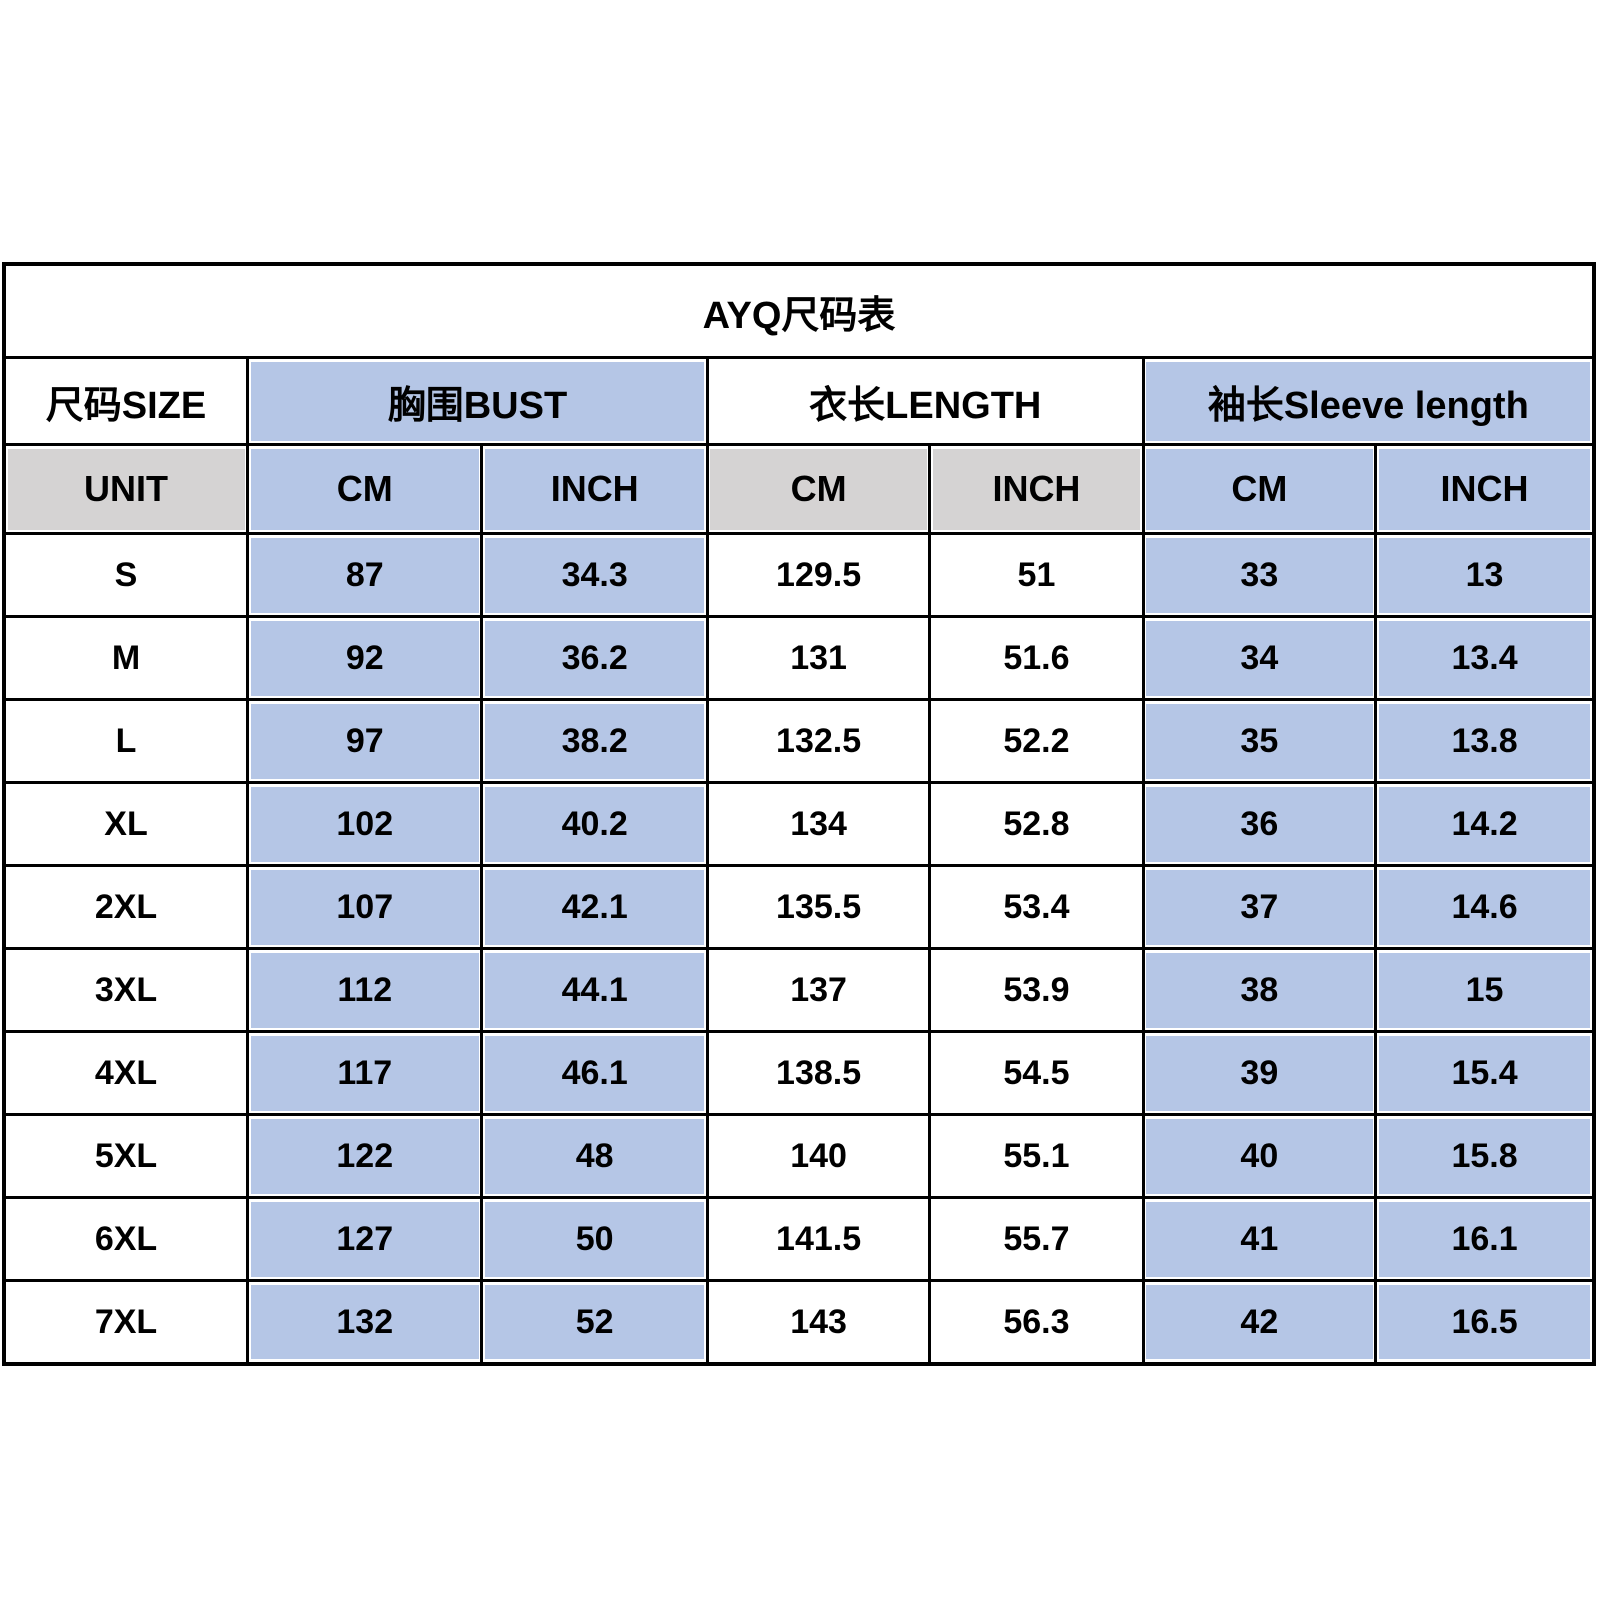 Image resolution: width=1600 pixels, height=1600 pixels. Describe the element at coordinates (1036, 990) in the screenshot. I see `length-inch-cell: 53.9` at that location.